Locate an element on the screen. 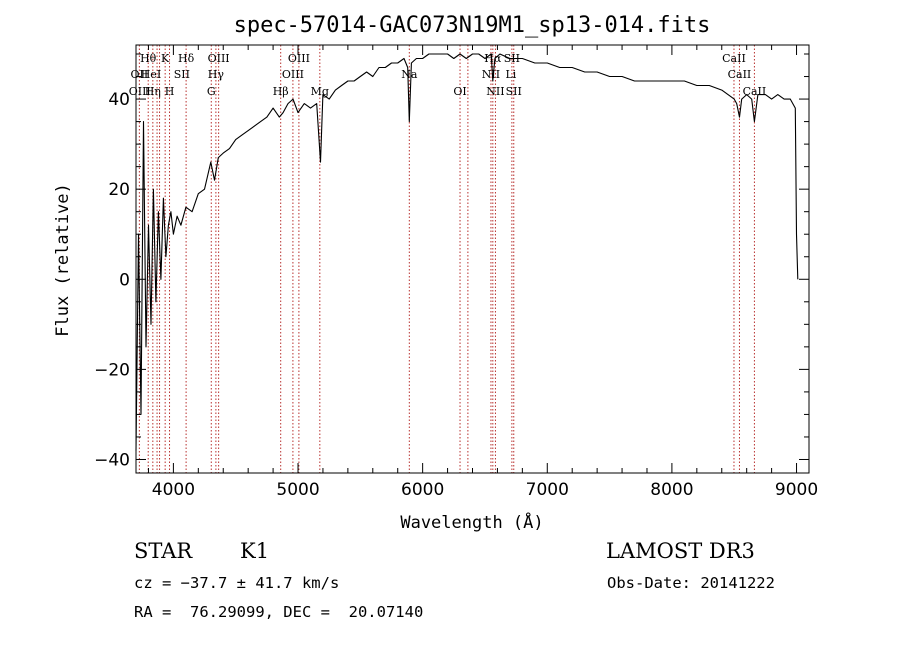  marker-label: Na is located at coordinates (409, 74).